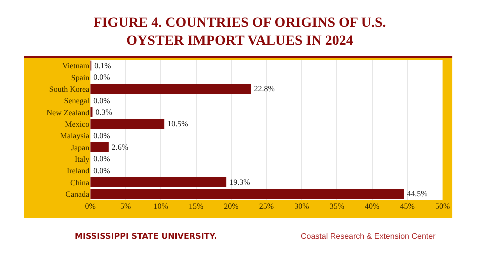 This screenshot has height=261, width=480. Describe the element at coordinates (266, 206) in the screenshot. I see `x-tick-label: 25%` at that location.